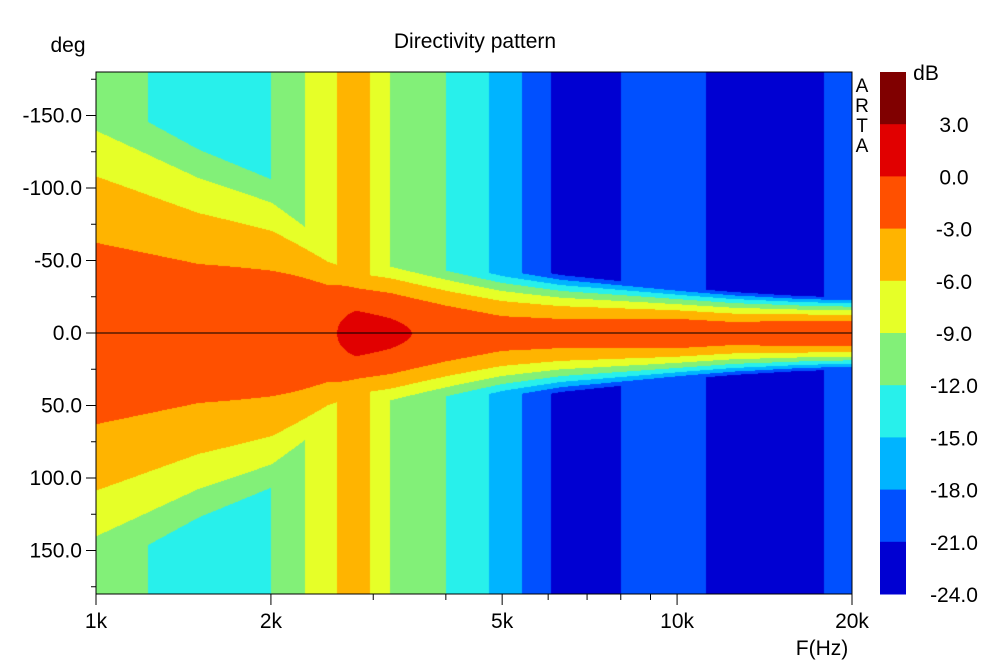 The width and height of the screenshot is (1000, 666). I want to click on colorbar-tick-label: -3.0, so click(954, 230).